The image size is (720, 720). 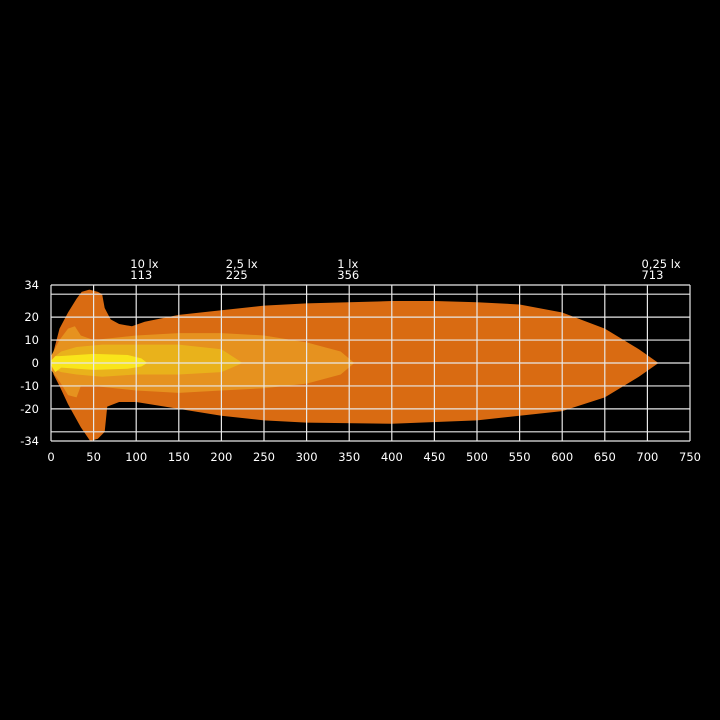 I want to click on x-tick-label: 700, so click(x=647, y=457).